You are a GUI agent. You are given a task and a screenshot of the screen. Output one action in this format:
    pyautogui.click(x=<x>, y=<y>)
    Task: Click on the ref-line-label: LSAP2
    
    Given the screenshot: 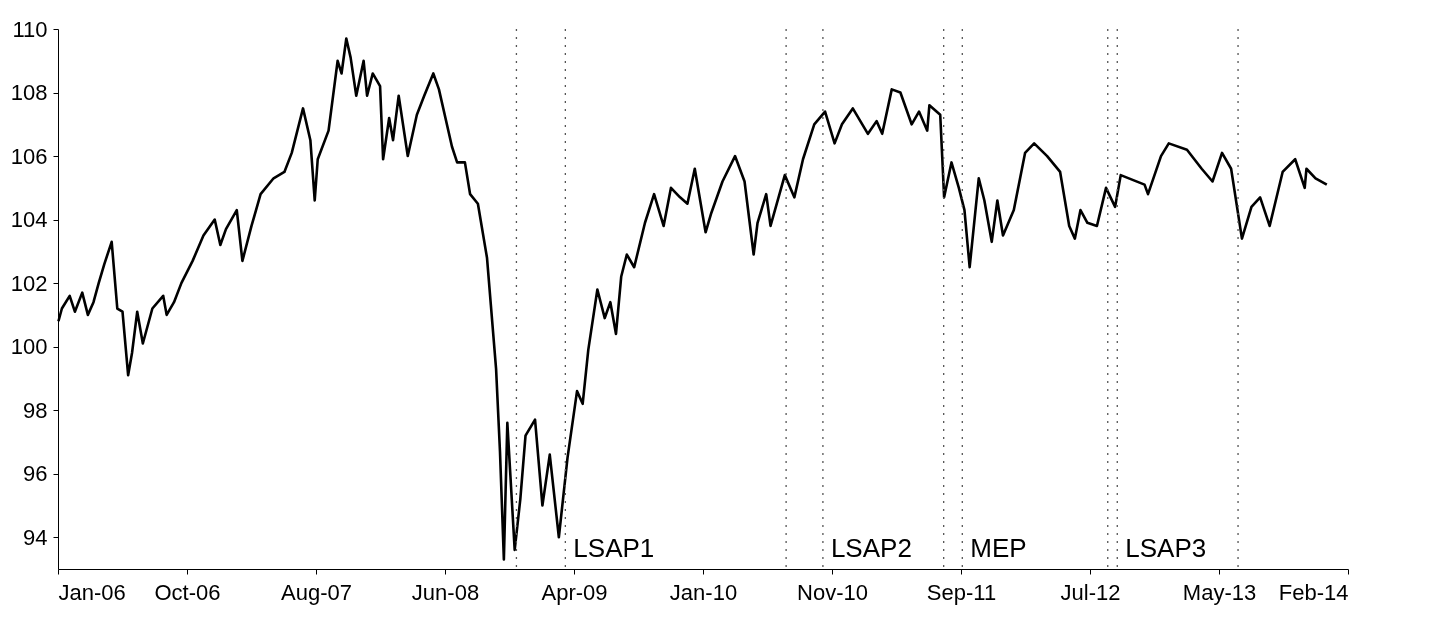 What is the action you would take?
    pyautogui.click(x=871, y=548)
    